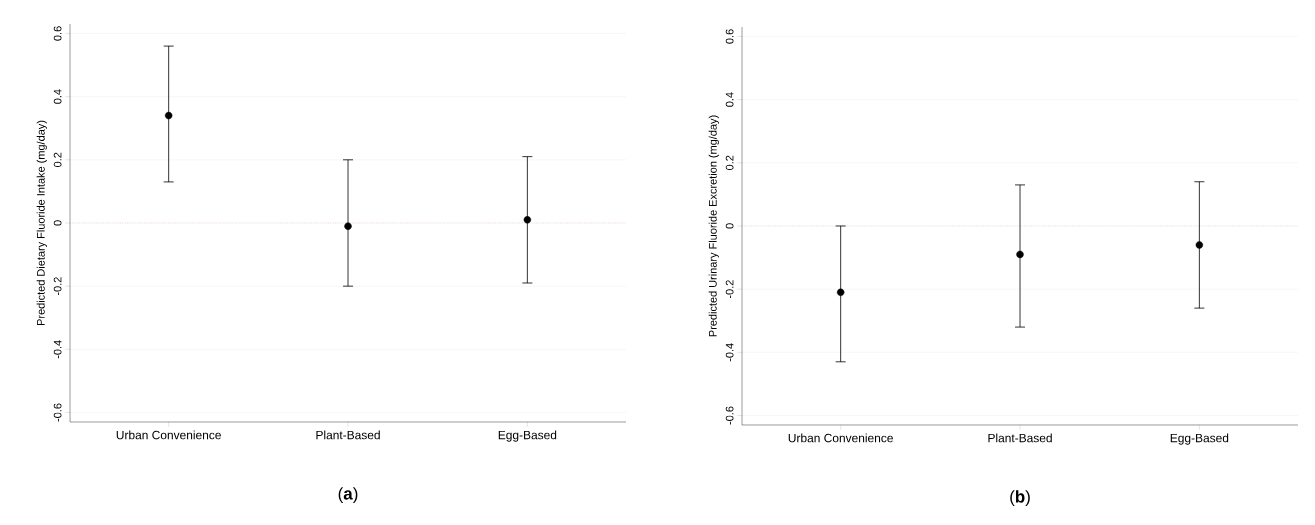  What do you see at coordinates (1020, 498) in the screenshot?
I see `text: (b)` at bounding box center [1020, 498].